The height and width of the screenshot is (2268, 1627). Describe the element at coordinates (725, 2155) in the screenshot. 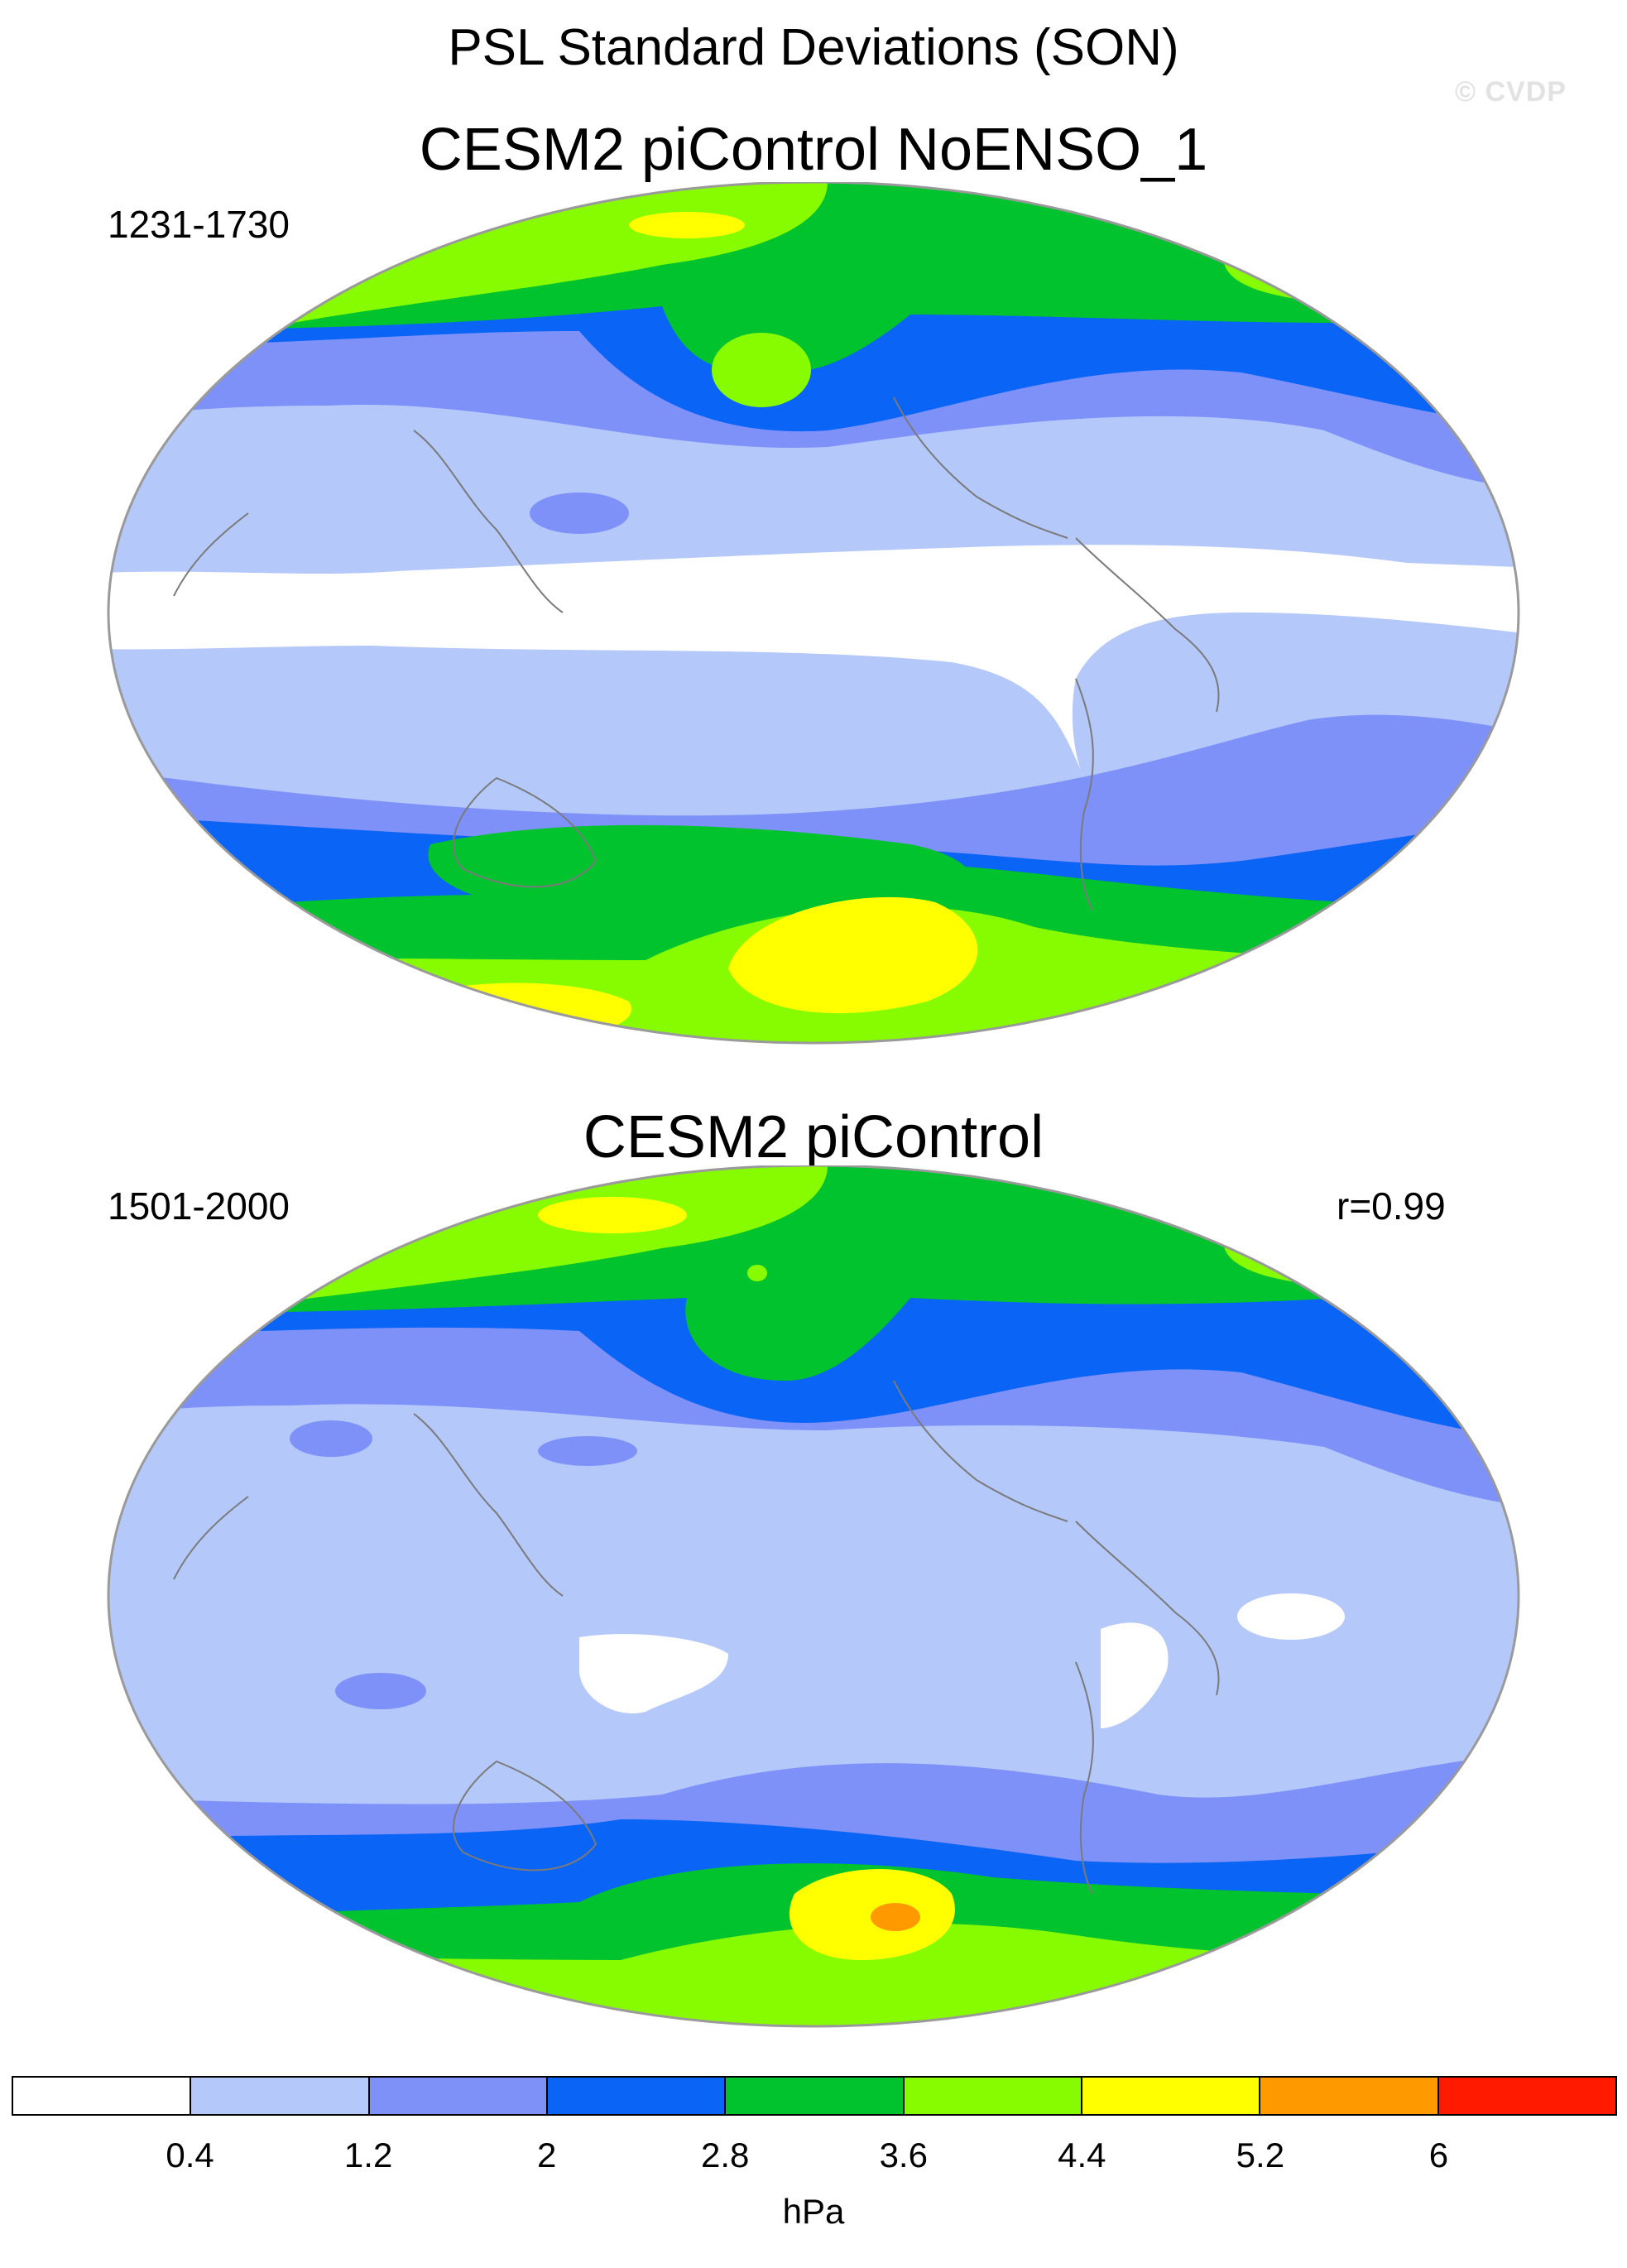

I see `colorbar-tick-label: 2.8` at that location.